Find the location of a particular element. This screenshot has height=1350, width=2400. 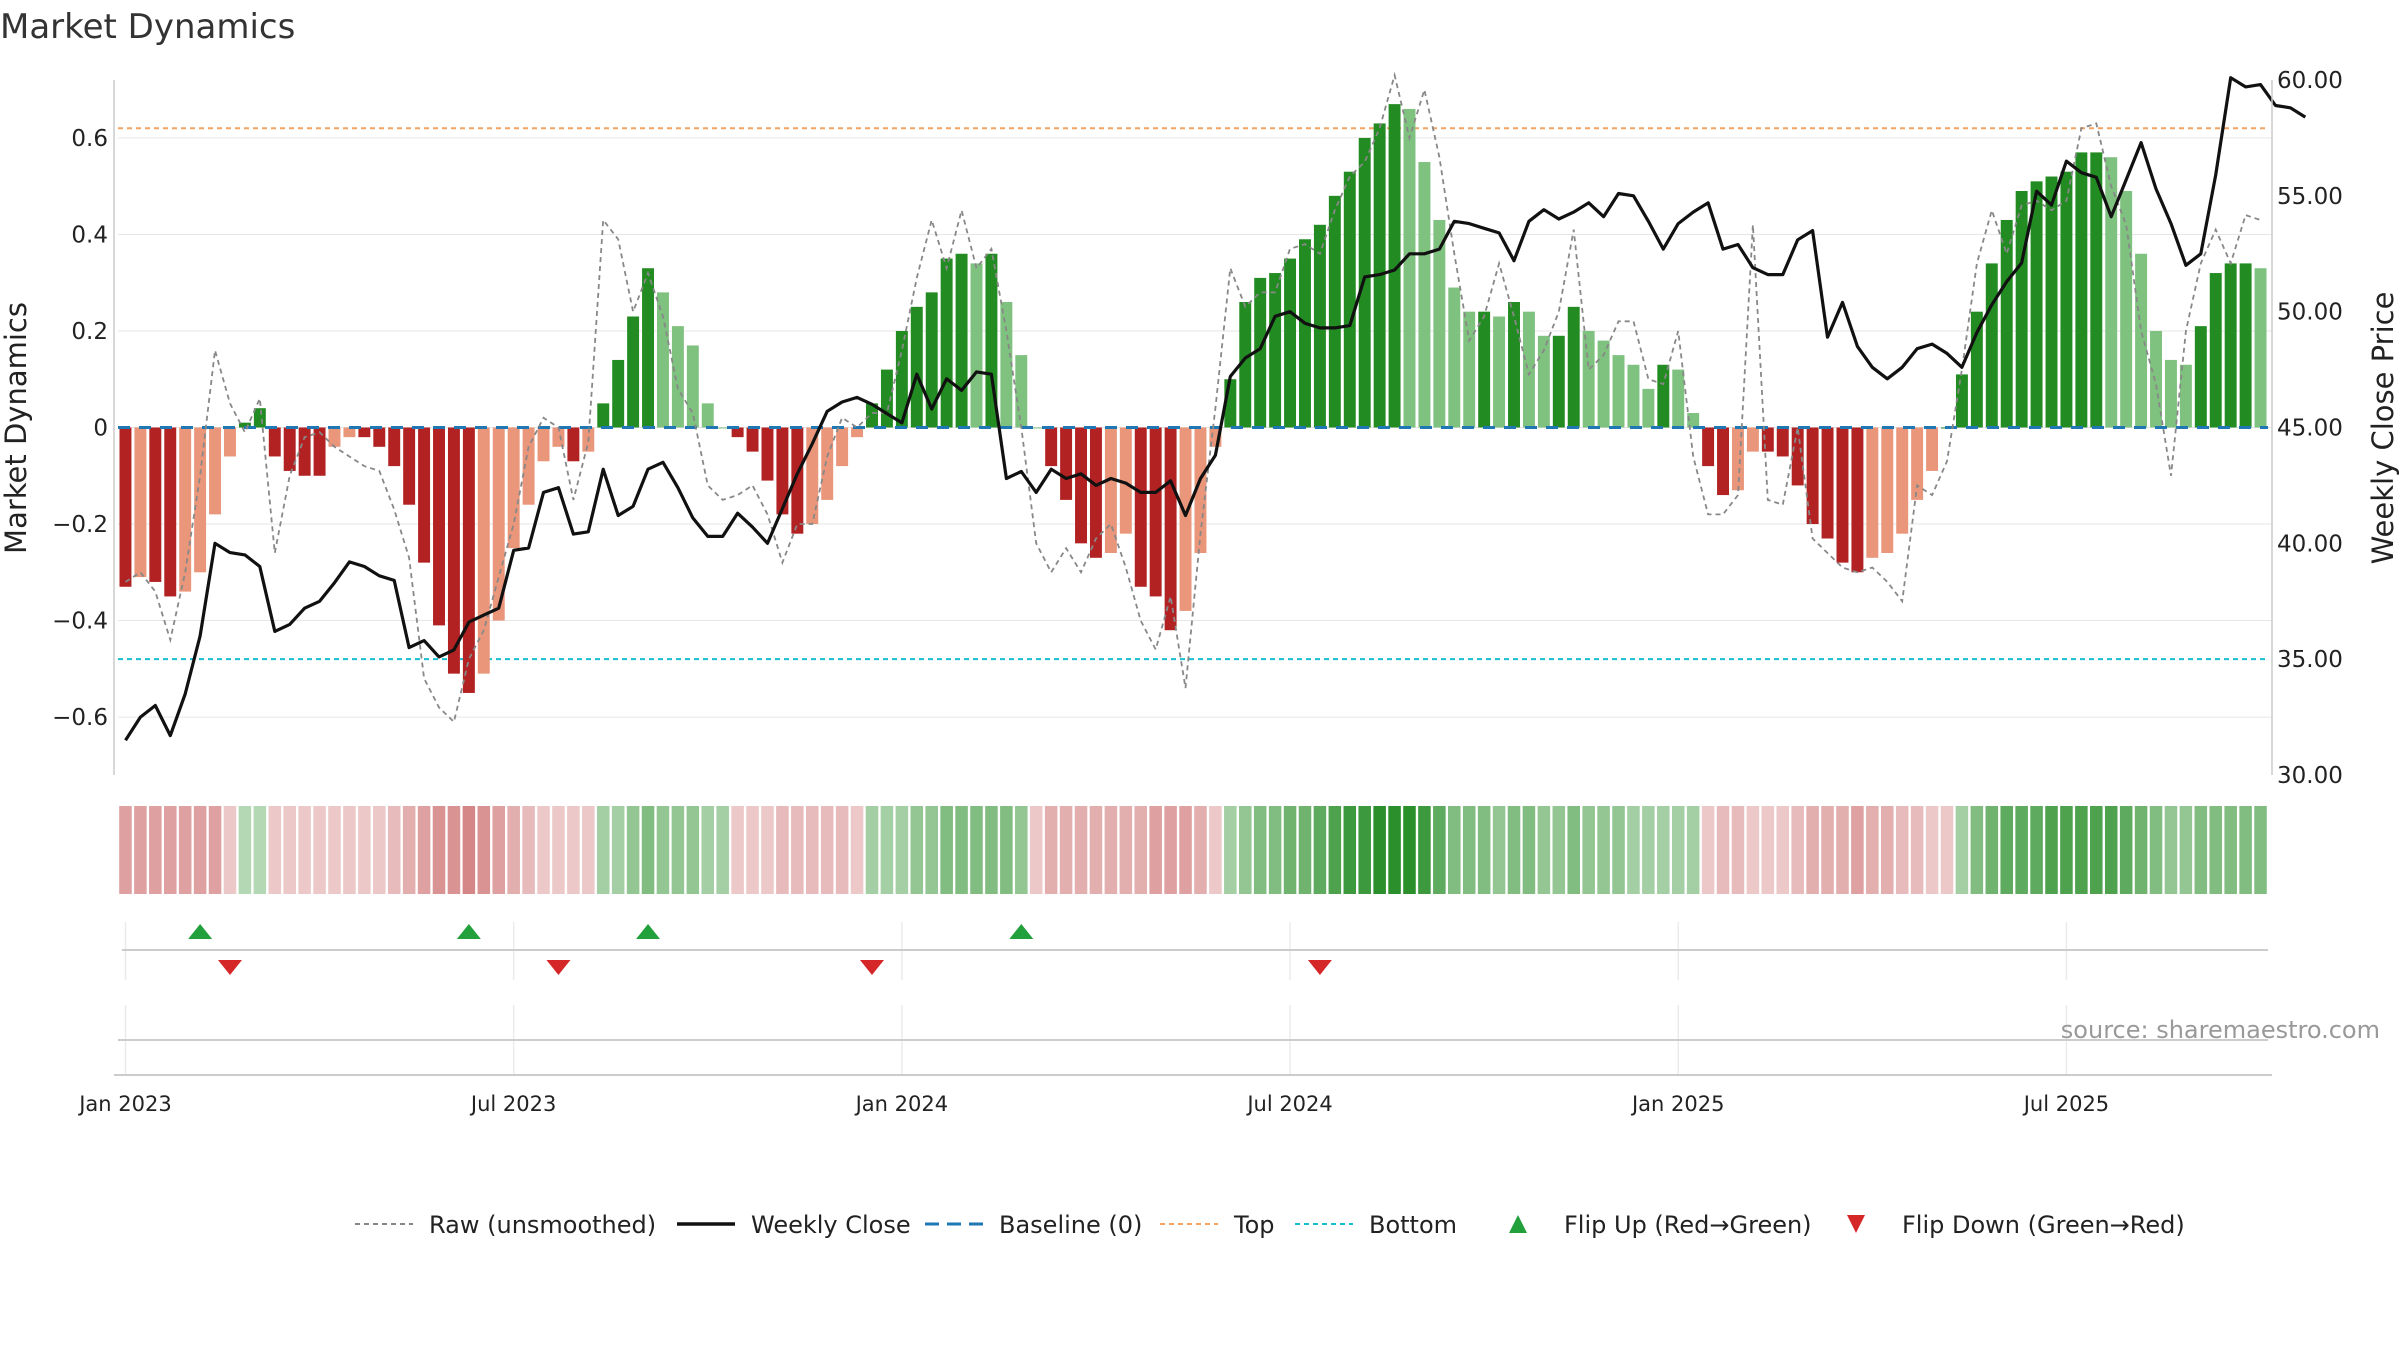

right-tick-label: 45.00 is located at coordinates (2310, 429).